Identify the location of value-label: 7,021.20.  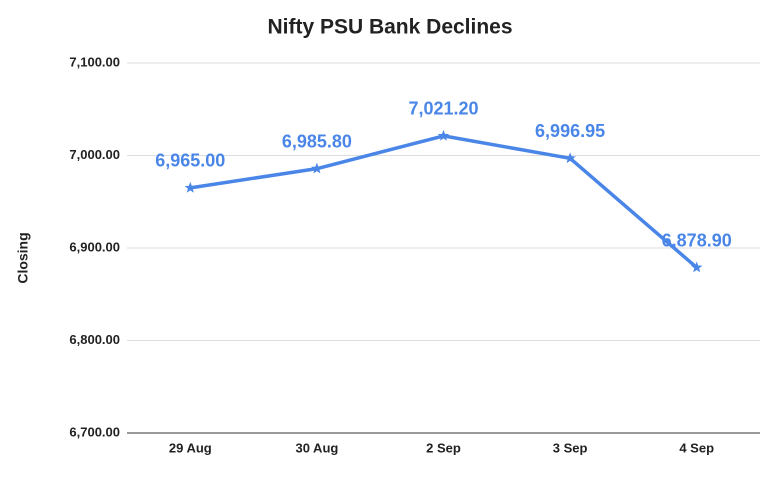
(443, 109).